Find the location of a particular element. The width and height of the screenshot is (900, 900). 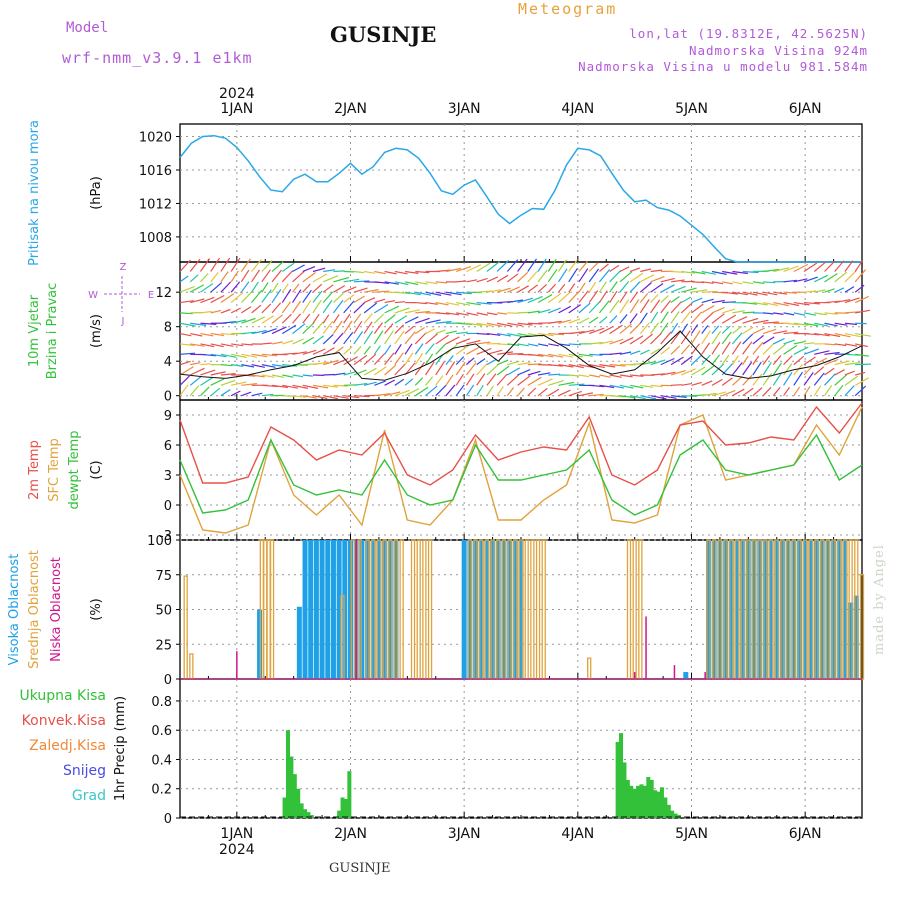

y-axis-label: (m/s) is located at coordinates (96, 331).